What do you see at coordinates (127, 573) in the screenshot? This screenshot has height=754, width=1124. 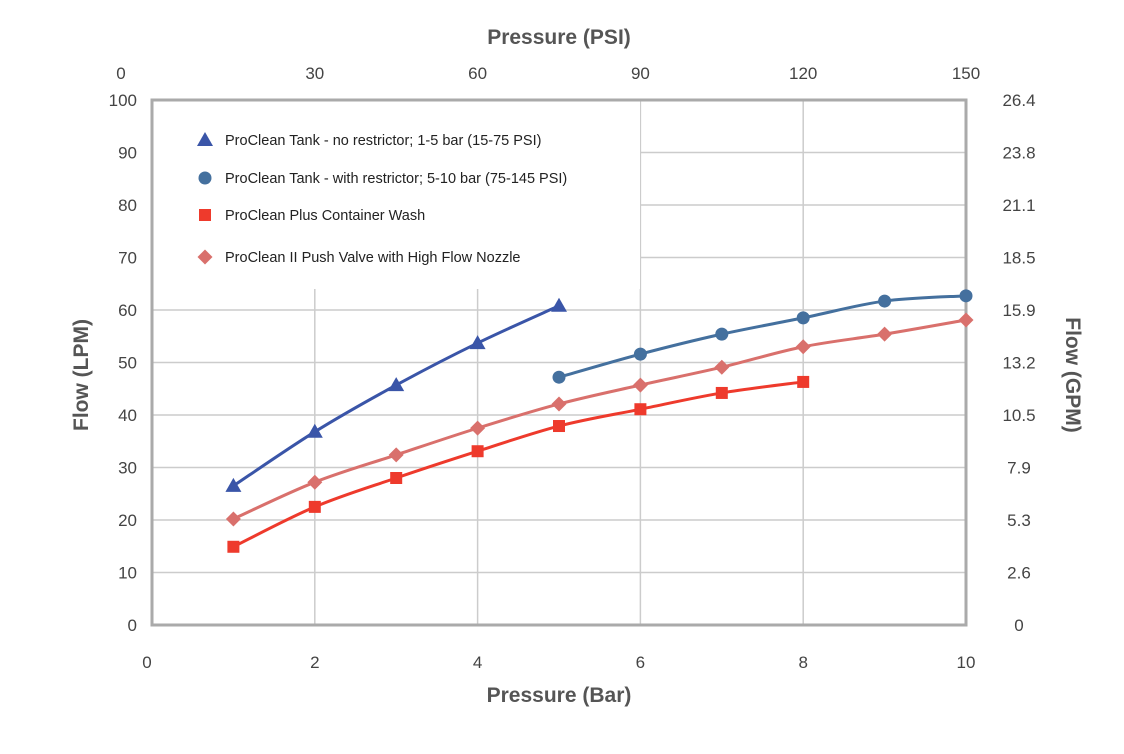 I see `y-tick-label: 10` at bounding box center [127, 573].